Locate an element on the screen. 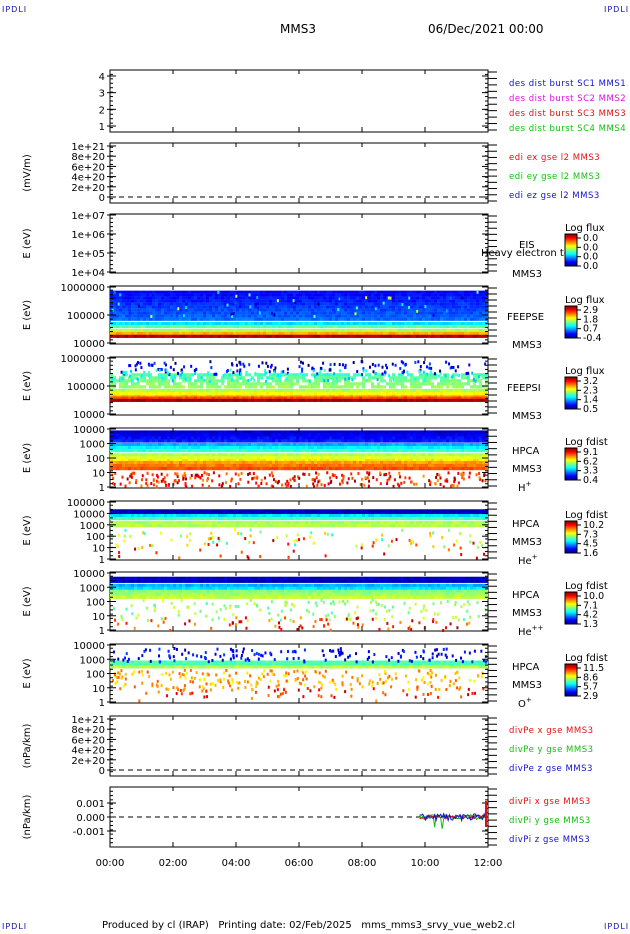 This screenshot has width=630, height=934. colorbar-tick-label: 0.0 is located at coordinates (590, 266).